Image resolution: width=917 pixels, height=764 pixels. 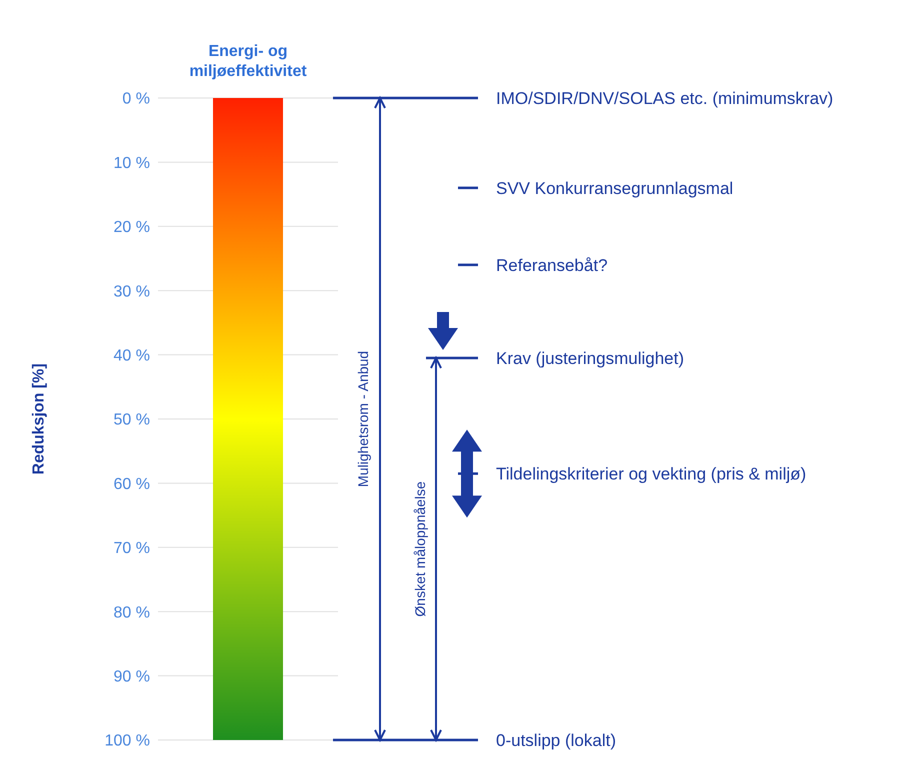 What do you see at coordinates (132, 291) in the screenshot?
I see `y-tick-label: 30 %` at bounding box center [132, 291].